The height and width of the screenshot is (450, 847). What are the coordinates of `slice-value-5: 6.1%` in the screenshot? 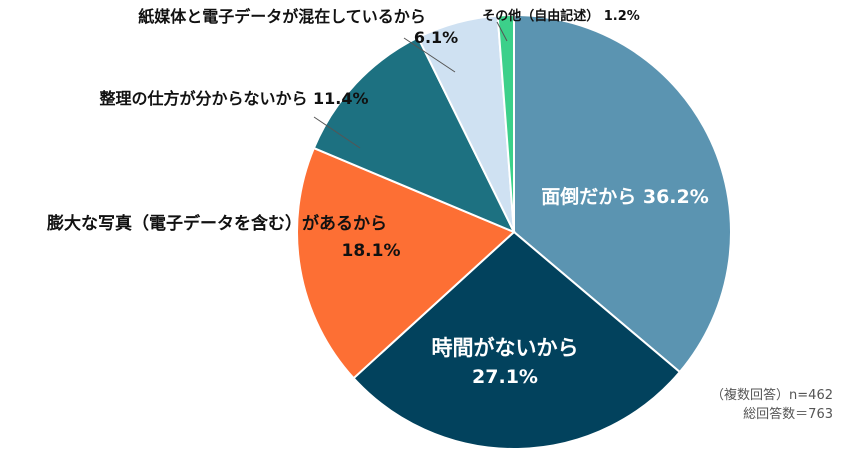 It's located at (436, 37).